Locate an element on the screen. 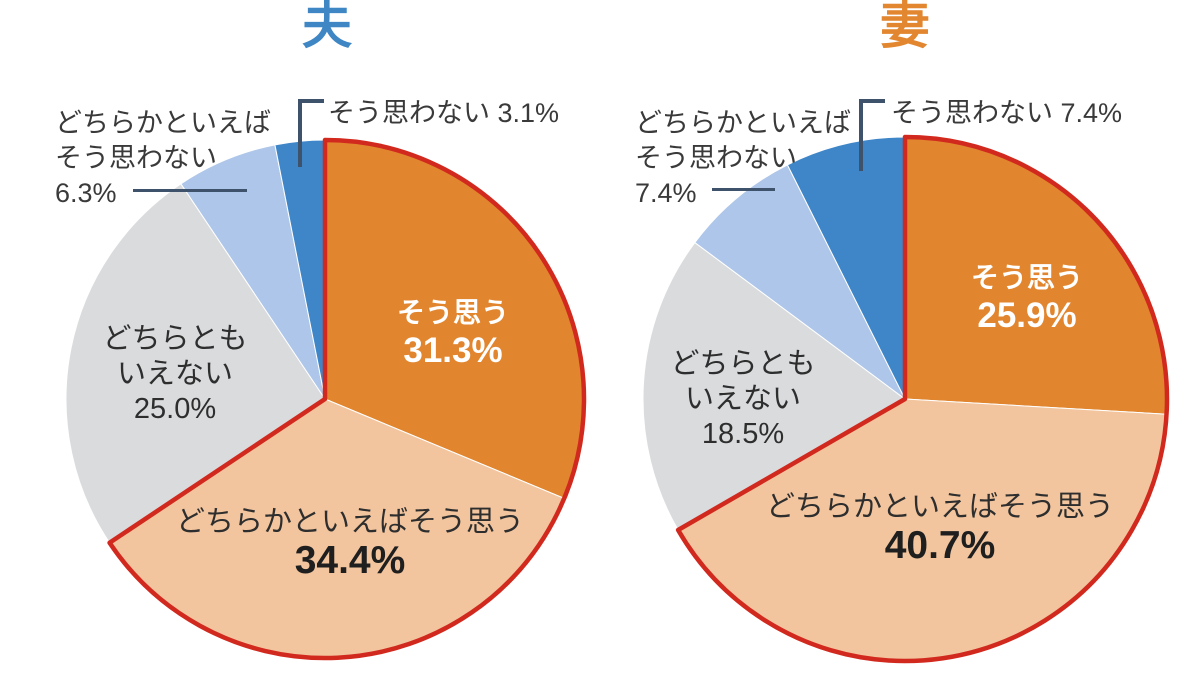 The width and height of the screenshot is (1200, 675). slice-label-husband-neither: どちらとも いえない 25.0% is located at coordinates (175, 374).